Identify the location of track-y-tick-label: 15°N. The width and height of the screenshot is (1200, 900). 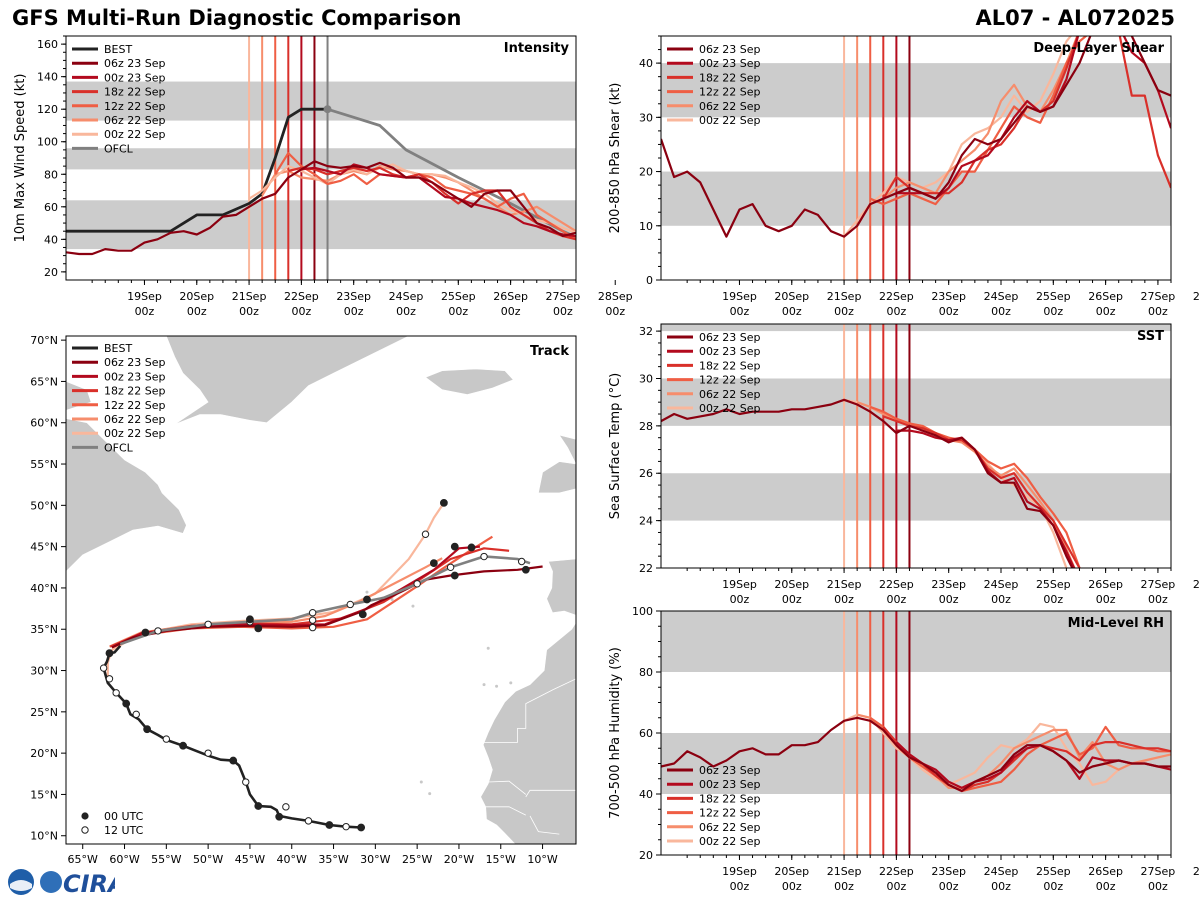
(44, 794).